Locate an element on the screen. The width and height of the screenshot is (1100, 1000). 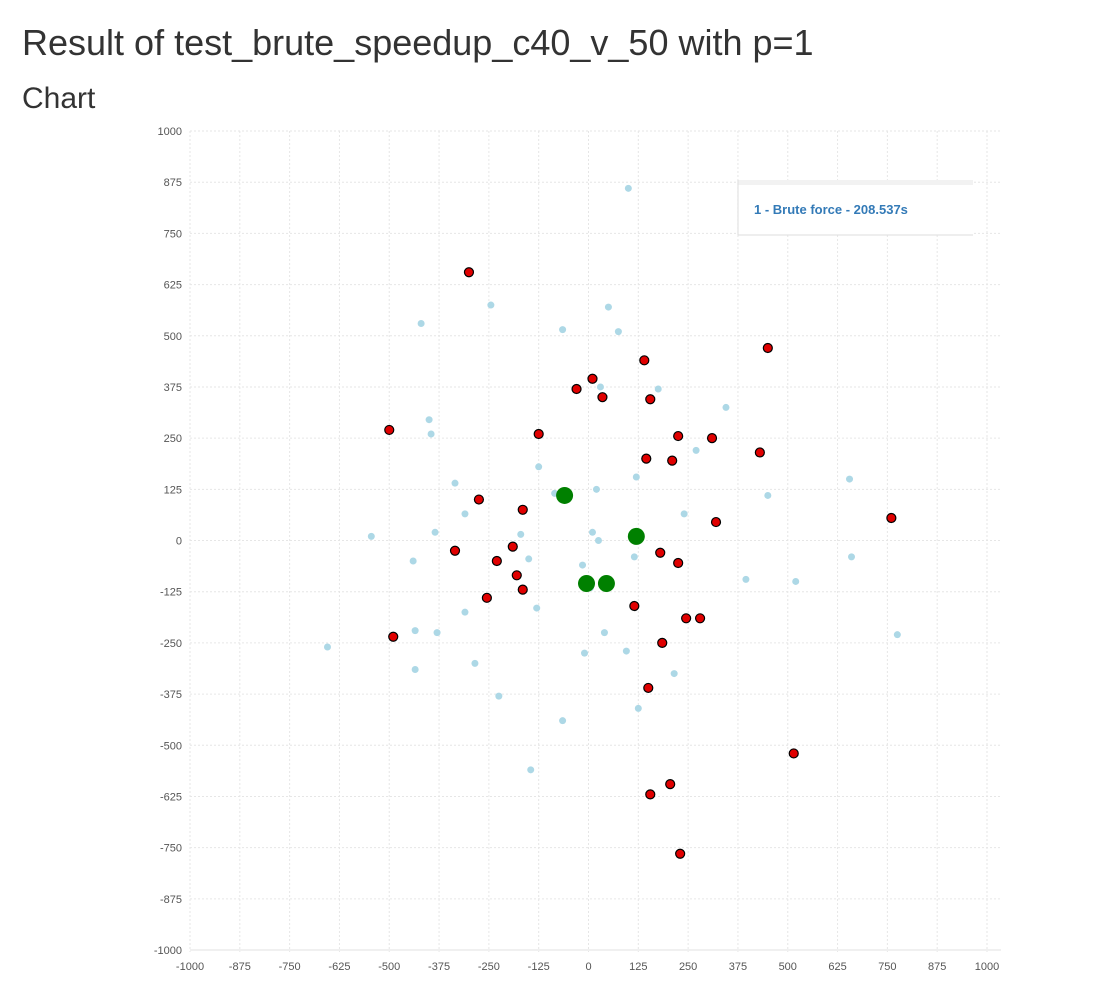
x-tick-label: 125 is located at coordinates (638, 967).